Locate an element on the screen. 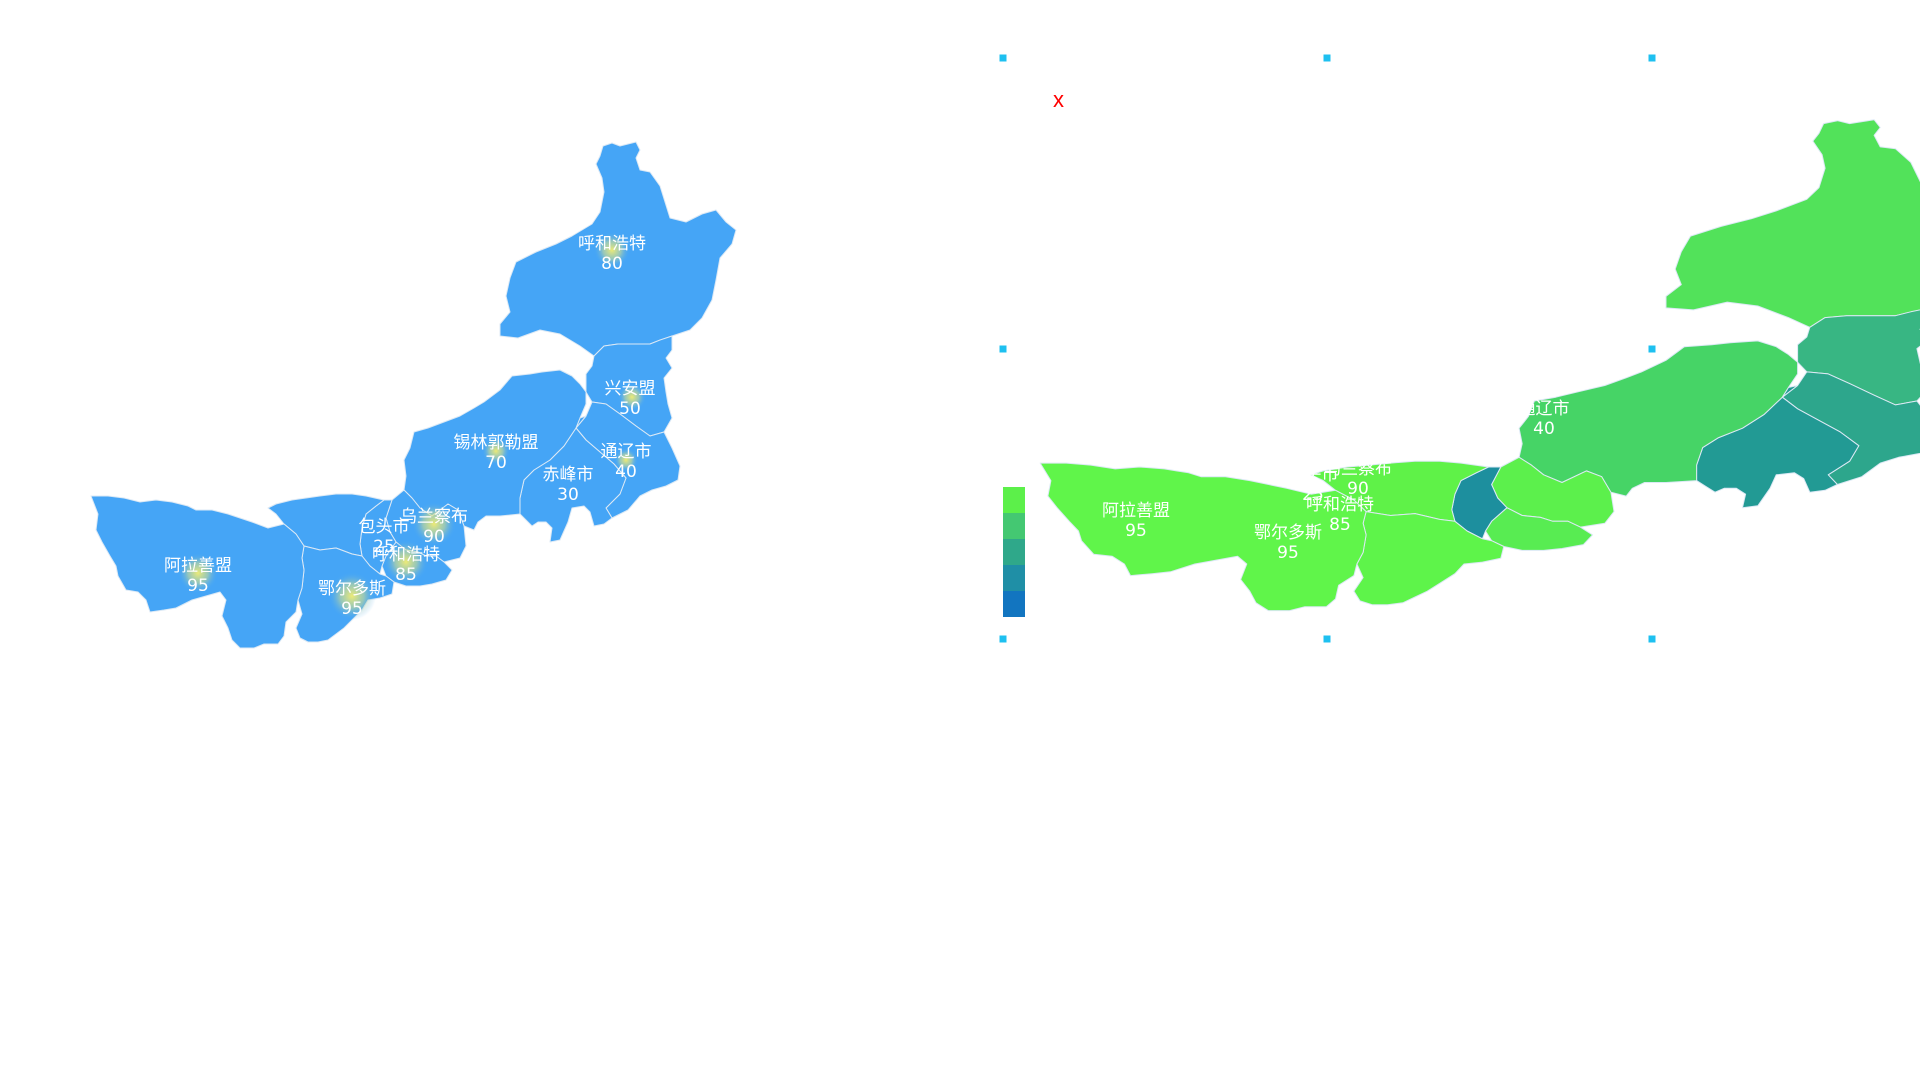 This screenshot has height=1080, width=1920. left-label-name-xingan: 兴安盟 is located at coordinates (630, 389).